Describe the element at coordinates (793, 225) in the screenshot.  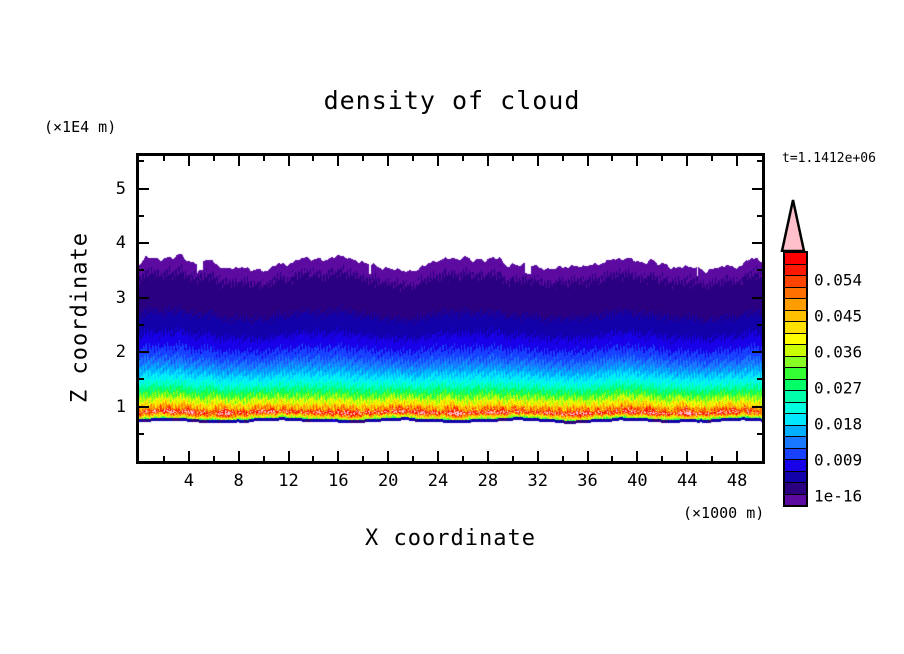
I see `colorbar-over-arrow-icon` at that location.